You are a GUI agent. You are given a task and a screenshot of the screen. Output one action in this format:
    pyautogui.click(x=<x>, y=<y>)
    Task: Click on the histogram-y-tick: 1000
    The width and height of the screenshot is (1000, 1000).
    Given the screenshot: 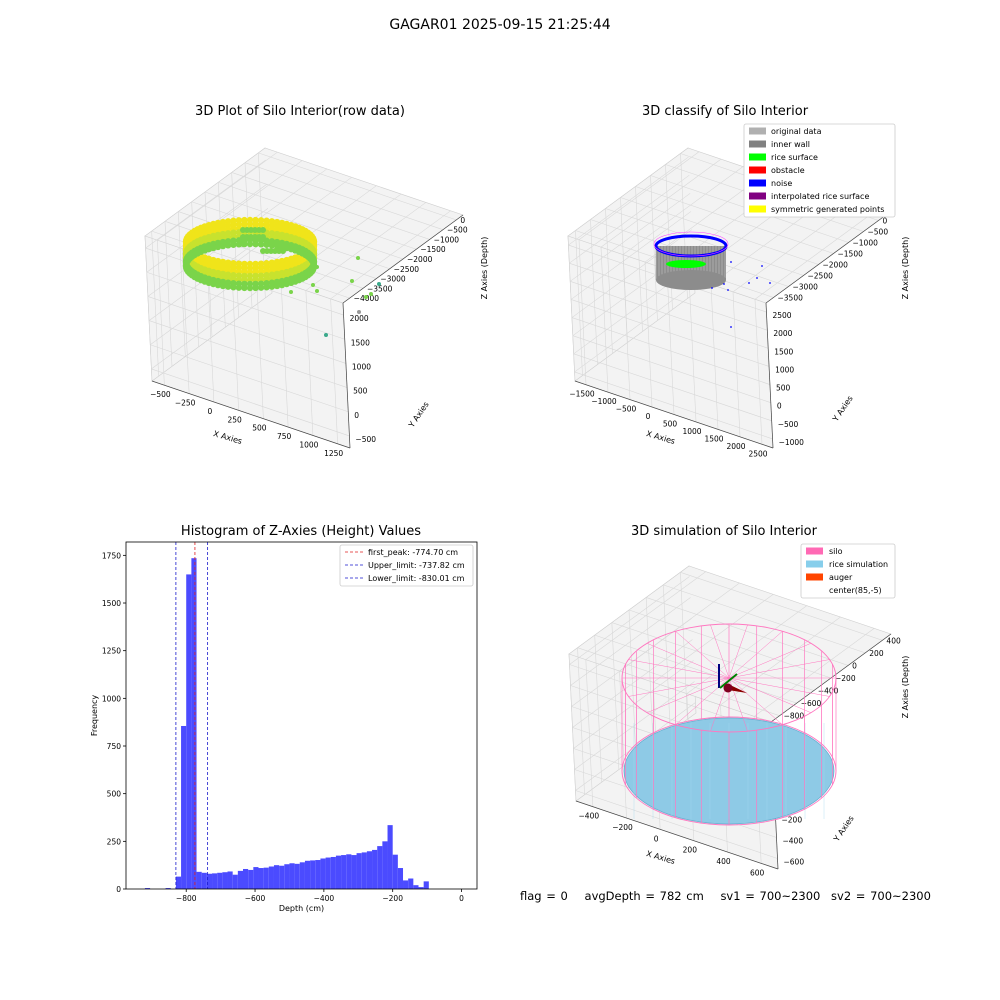 What is the action you would take?
    pyautogui.click(x=111, y=698)
    